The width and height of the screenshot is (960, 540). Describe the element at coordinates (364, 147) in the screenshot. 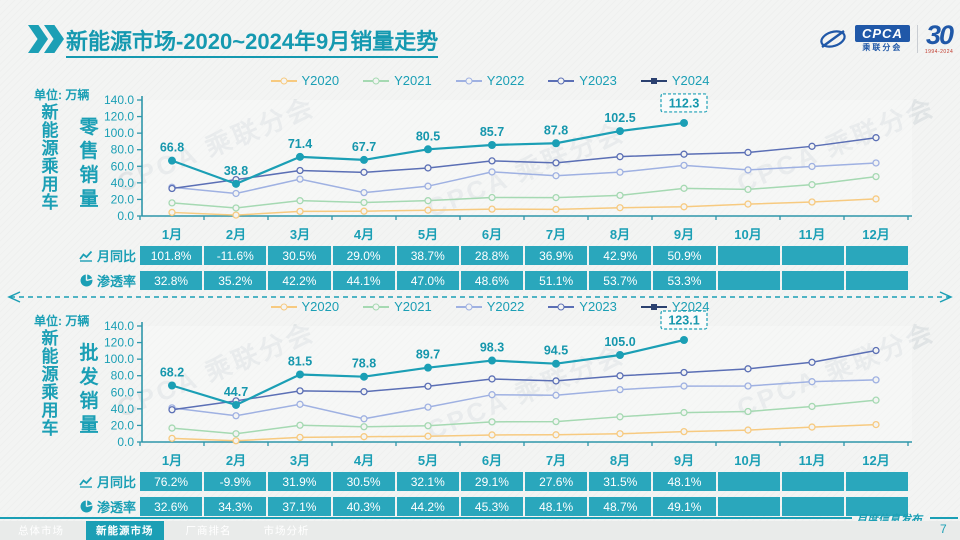

I see `svg-text: 67.7` at that location.